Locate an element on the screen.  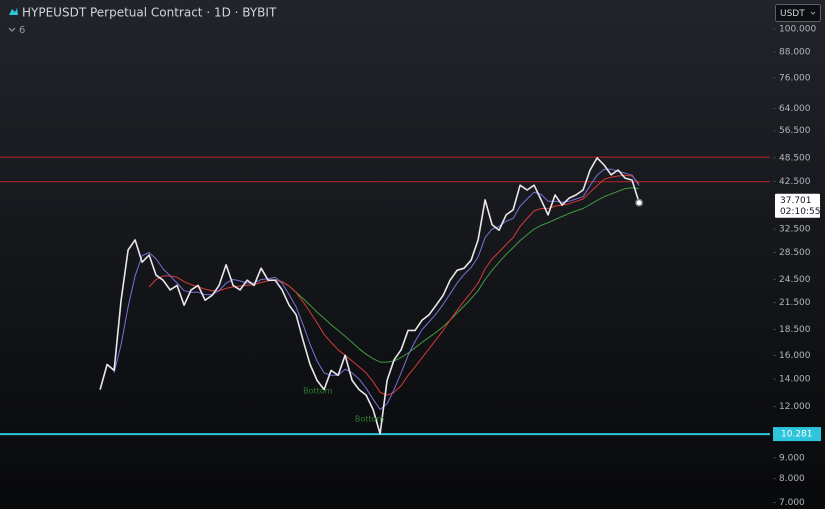
last-price-label: 37.701 is located at coordinates (796, 201).